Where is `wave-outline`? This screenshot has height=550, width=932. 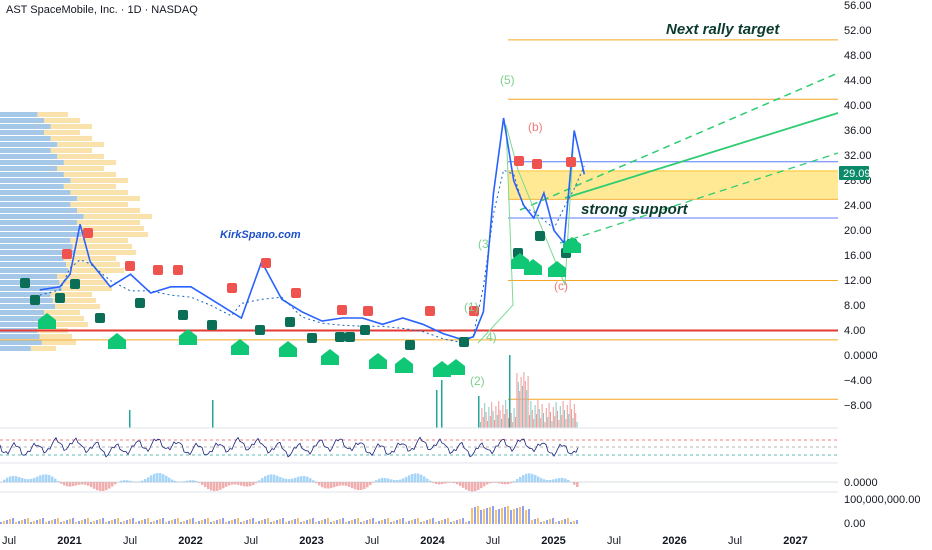 wave-outline is located at coordinates (525, 234).